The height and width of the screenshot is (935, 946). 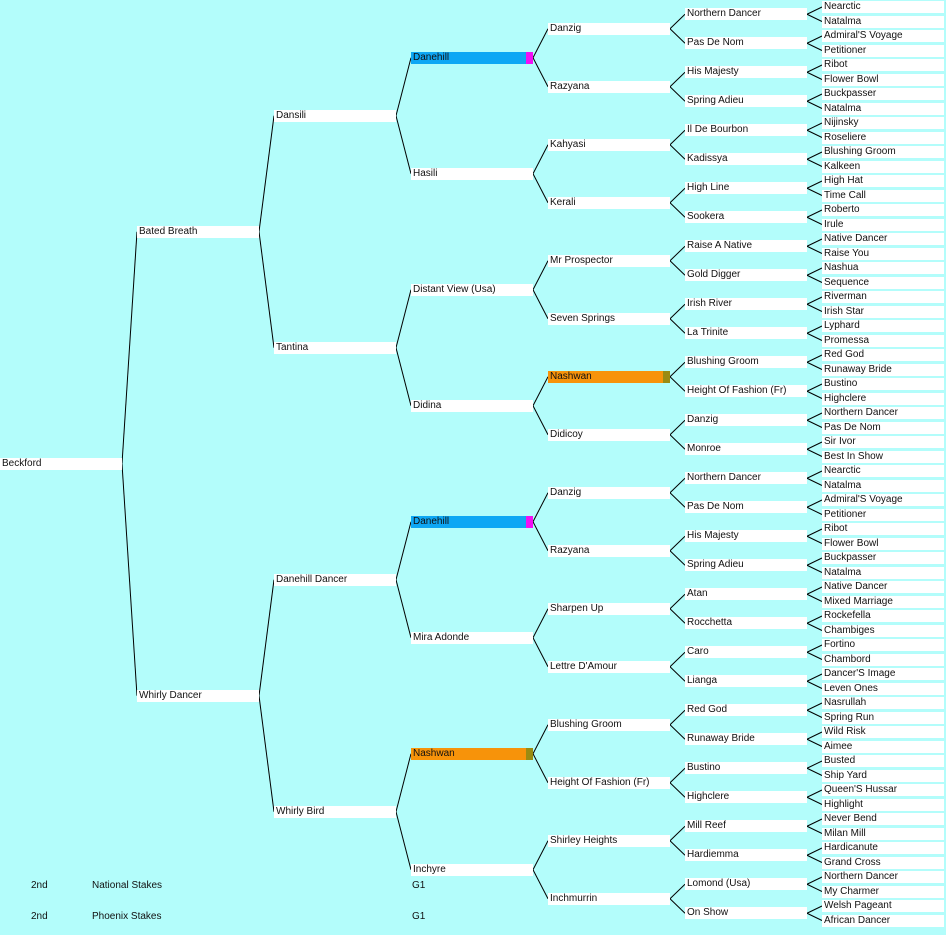 I want to click on horse-spring-run: Spring Run, so click(x=883, y=717).